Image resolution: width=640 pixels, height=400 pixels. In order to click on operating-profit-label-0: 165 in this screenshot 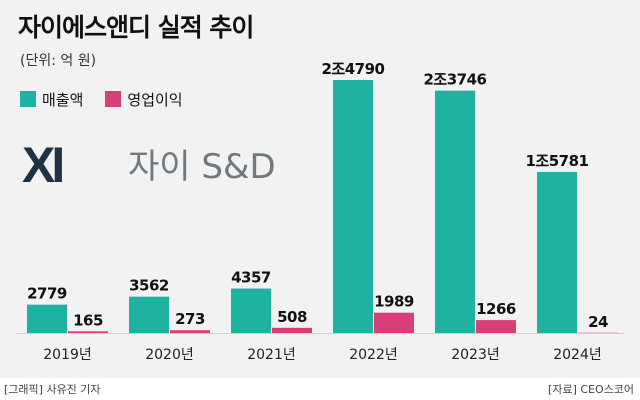, I will do `click(88, 320)`.